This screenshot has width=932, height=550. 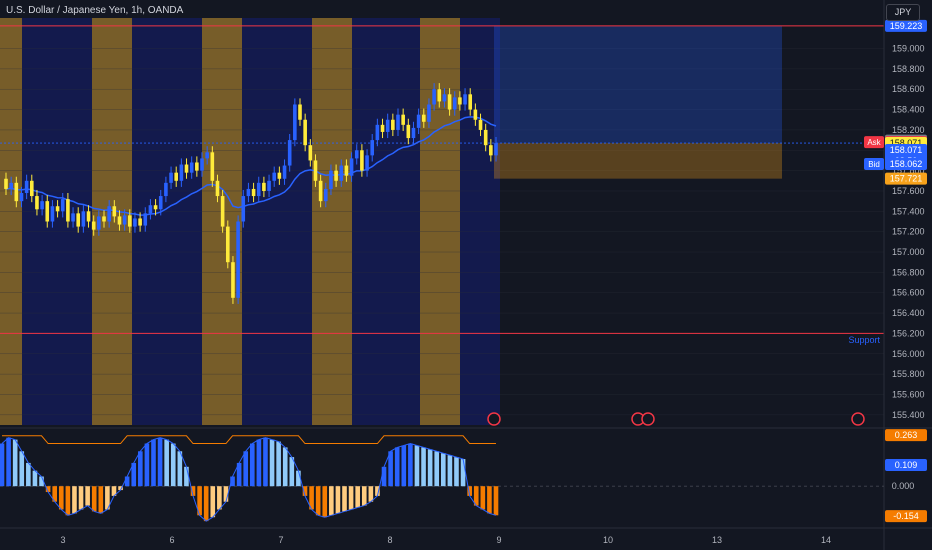 What do you see at coordinates (908, 110) in the screenshot?
I see `price-tick-label: 158.400` at bounding box center [908, 110].